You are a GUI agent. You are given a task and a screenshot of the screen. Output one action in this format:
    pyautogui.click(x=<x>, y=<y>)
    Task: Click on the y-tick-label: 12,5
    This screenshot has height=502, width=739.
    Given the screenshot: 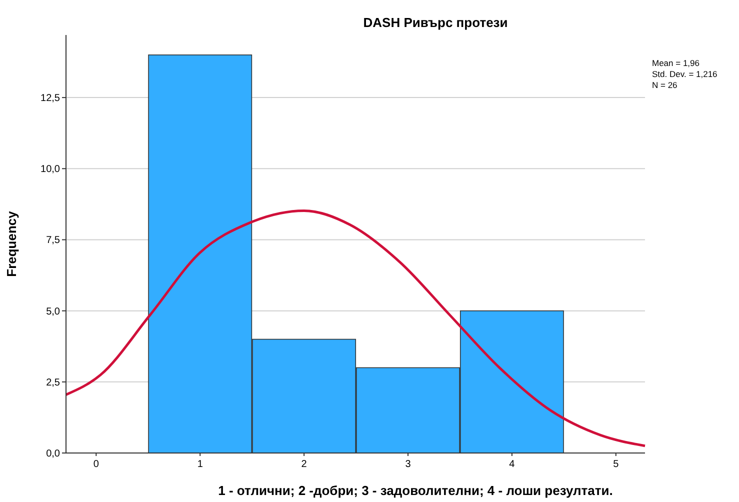 What is the action you would take?
    pyautogui.click(x=50, y=98)
    